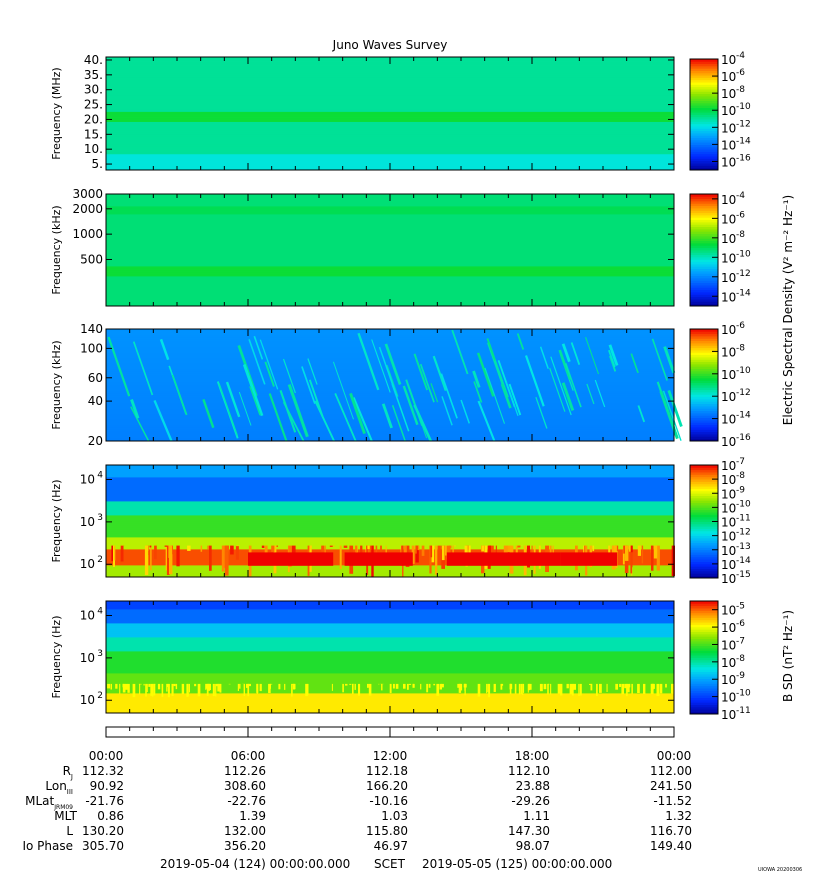  What do you see at coordinates (91, 329) in the screenshot?
I see `y-tick-label: 140` at bounding box center [91, 329].